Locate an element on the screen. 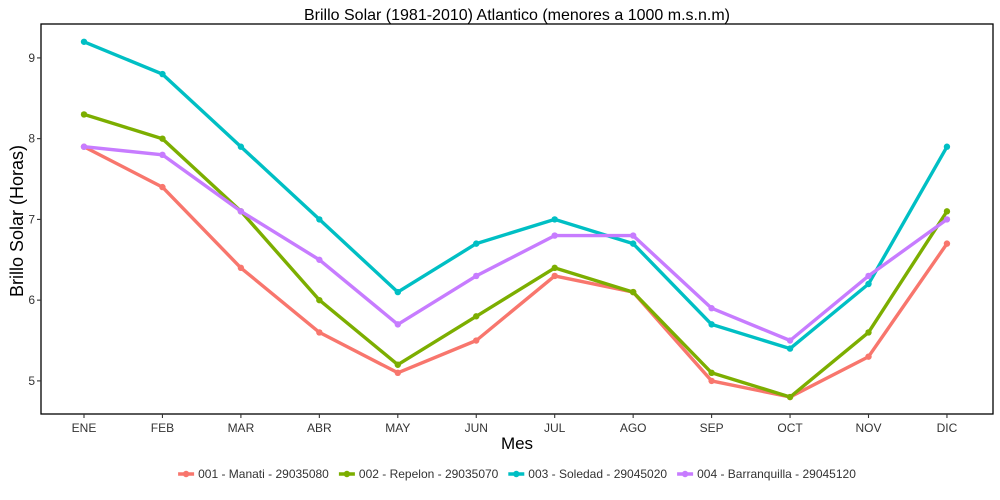 The width and height of the screenshot is (1000, 500). y-tick-label: 9 is located at coordinates (31, 58).